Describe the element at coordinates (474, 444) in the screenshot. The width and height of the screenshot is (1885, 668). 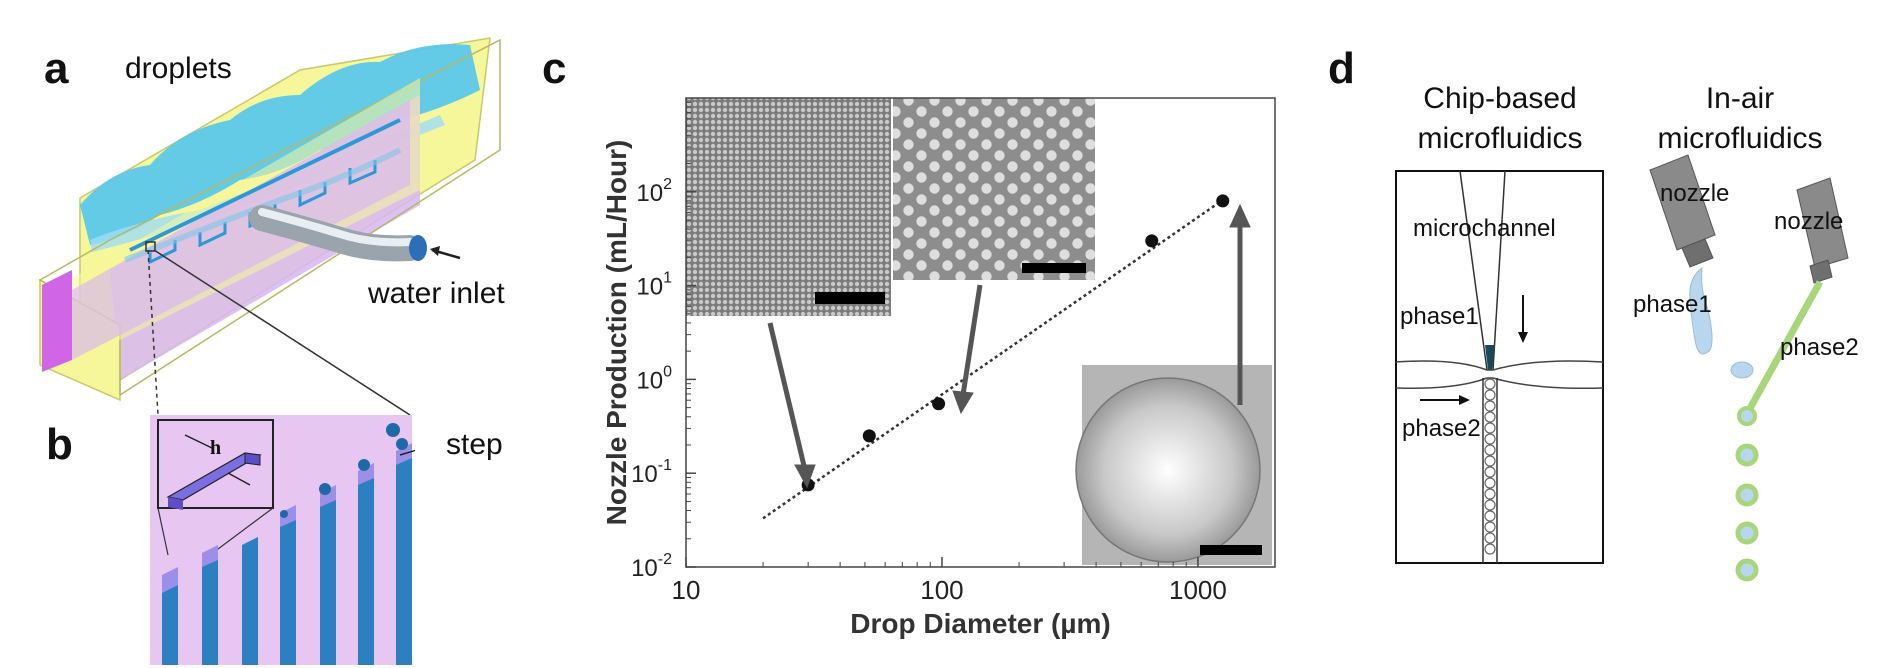
I see `label-step: step` at that location.